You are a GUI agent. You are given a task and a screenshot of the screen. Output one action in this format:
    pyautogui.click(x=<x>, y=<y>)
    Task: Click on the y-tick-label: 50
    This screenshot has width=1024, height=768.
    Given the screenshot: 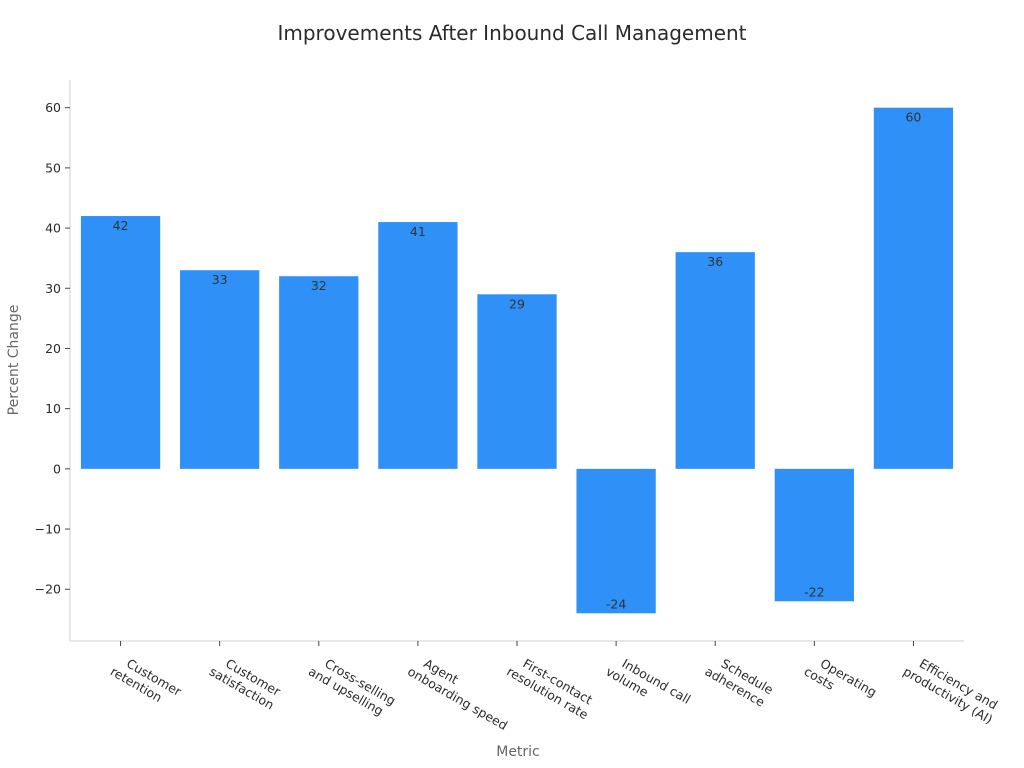 What is the action you would take?
    pyautogui.click(x=53, y=167)
    